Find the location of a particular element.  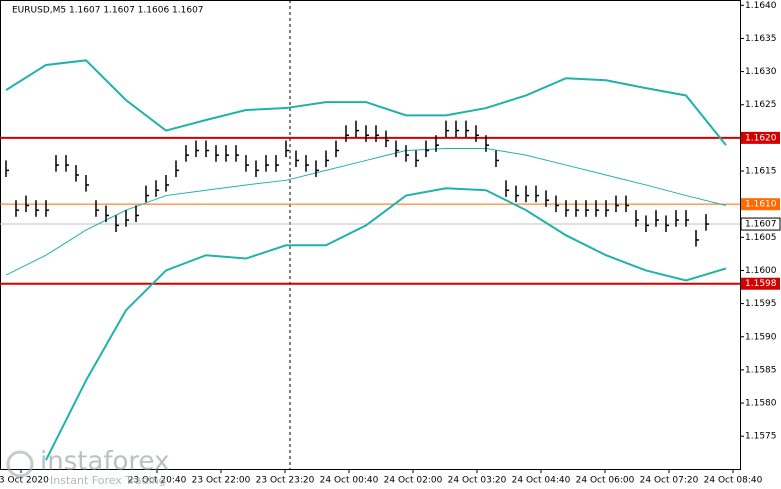

y-tick-label: 1.1615 is located at coordinates (761, 172).